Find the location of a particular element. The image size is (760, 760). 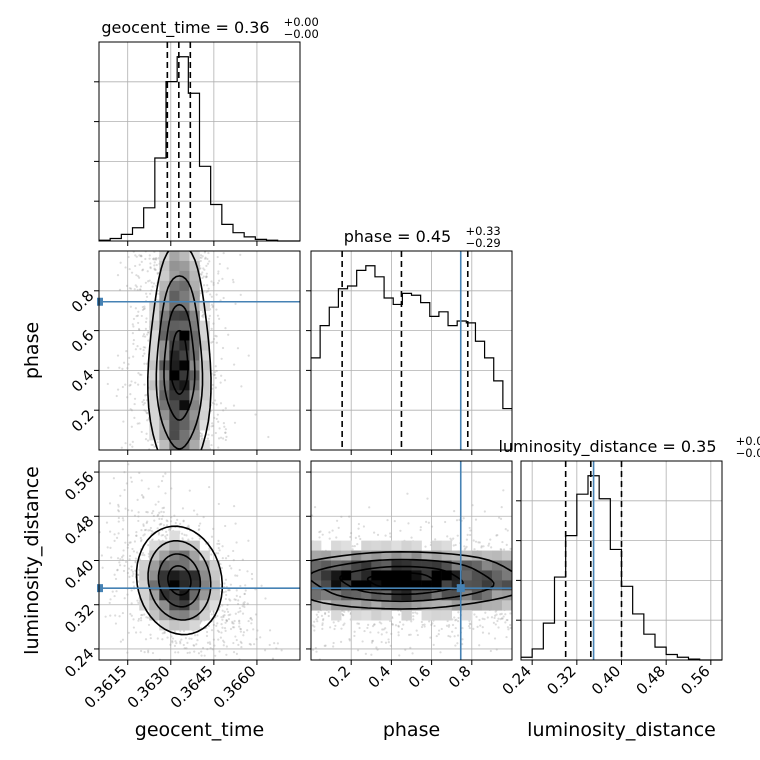

y-axis-label: phase is located at coordinates (32, 350).